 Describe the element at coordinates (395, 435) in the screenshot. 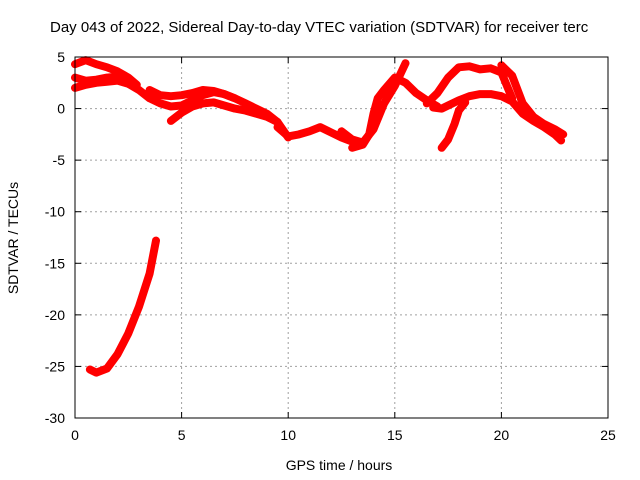

I see `x-tick-label: 15` at that location.